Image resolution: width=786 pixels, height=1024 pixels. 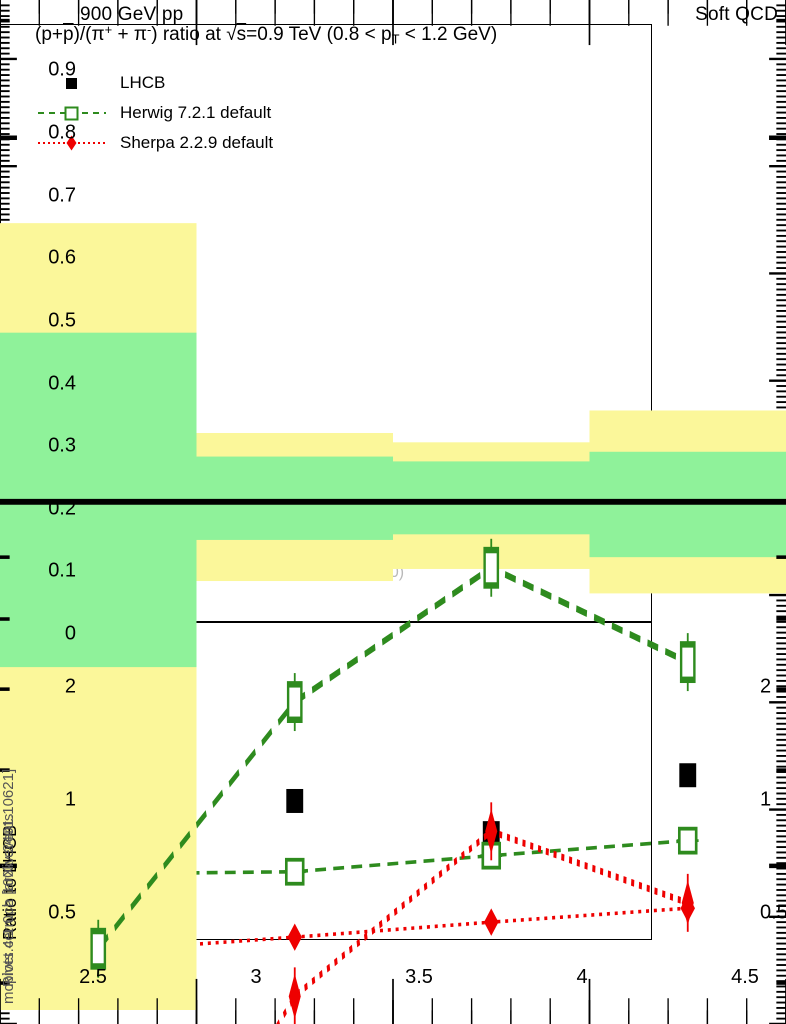 I want to click on y-tick-label: 0.8, so click(x=62, y=132).